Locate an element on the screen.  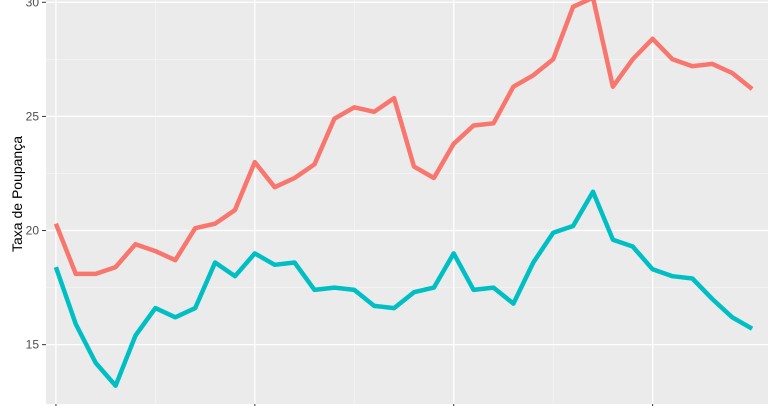
y-tick-label: 25 is located at coordinates (33, 116).